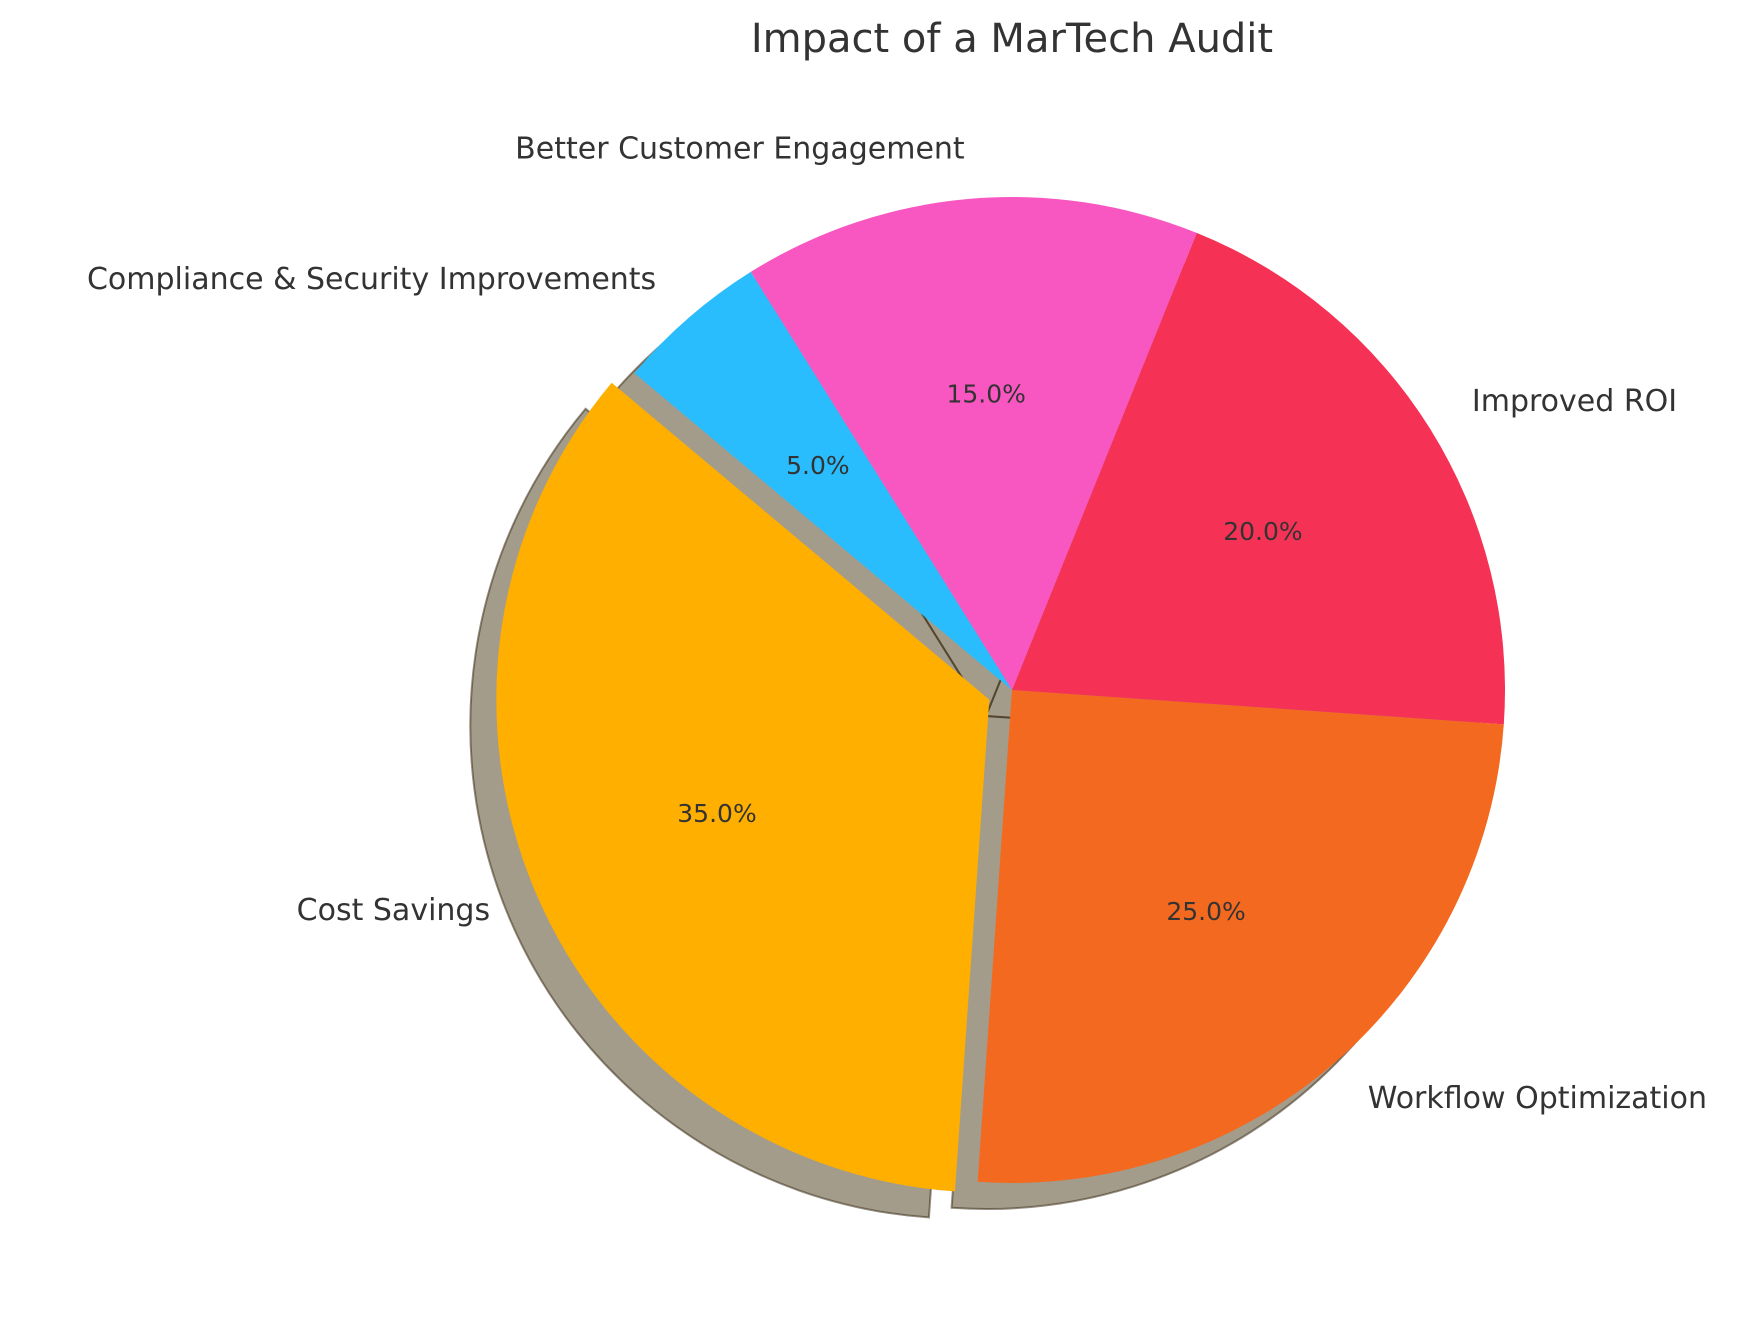 The image size is (1761, 1322). What do you see at coordinates (818, 465) in the screenshot?
I see `percent-label-compliance-and-security-improvements: 5.0%` at bounding box center [818, 465].